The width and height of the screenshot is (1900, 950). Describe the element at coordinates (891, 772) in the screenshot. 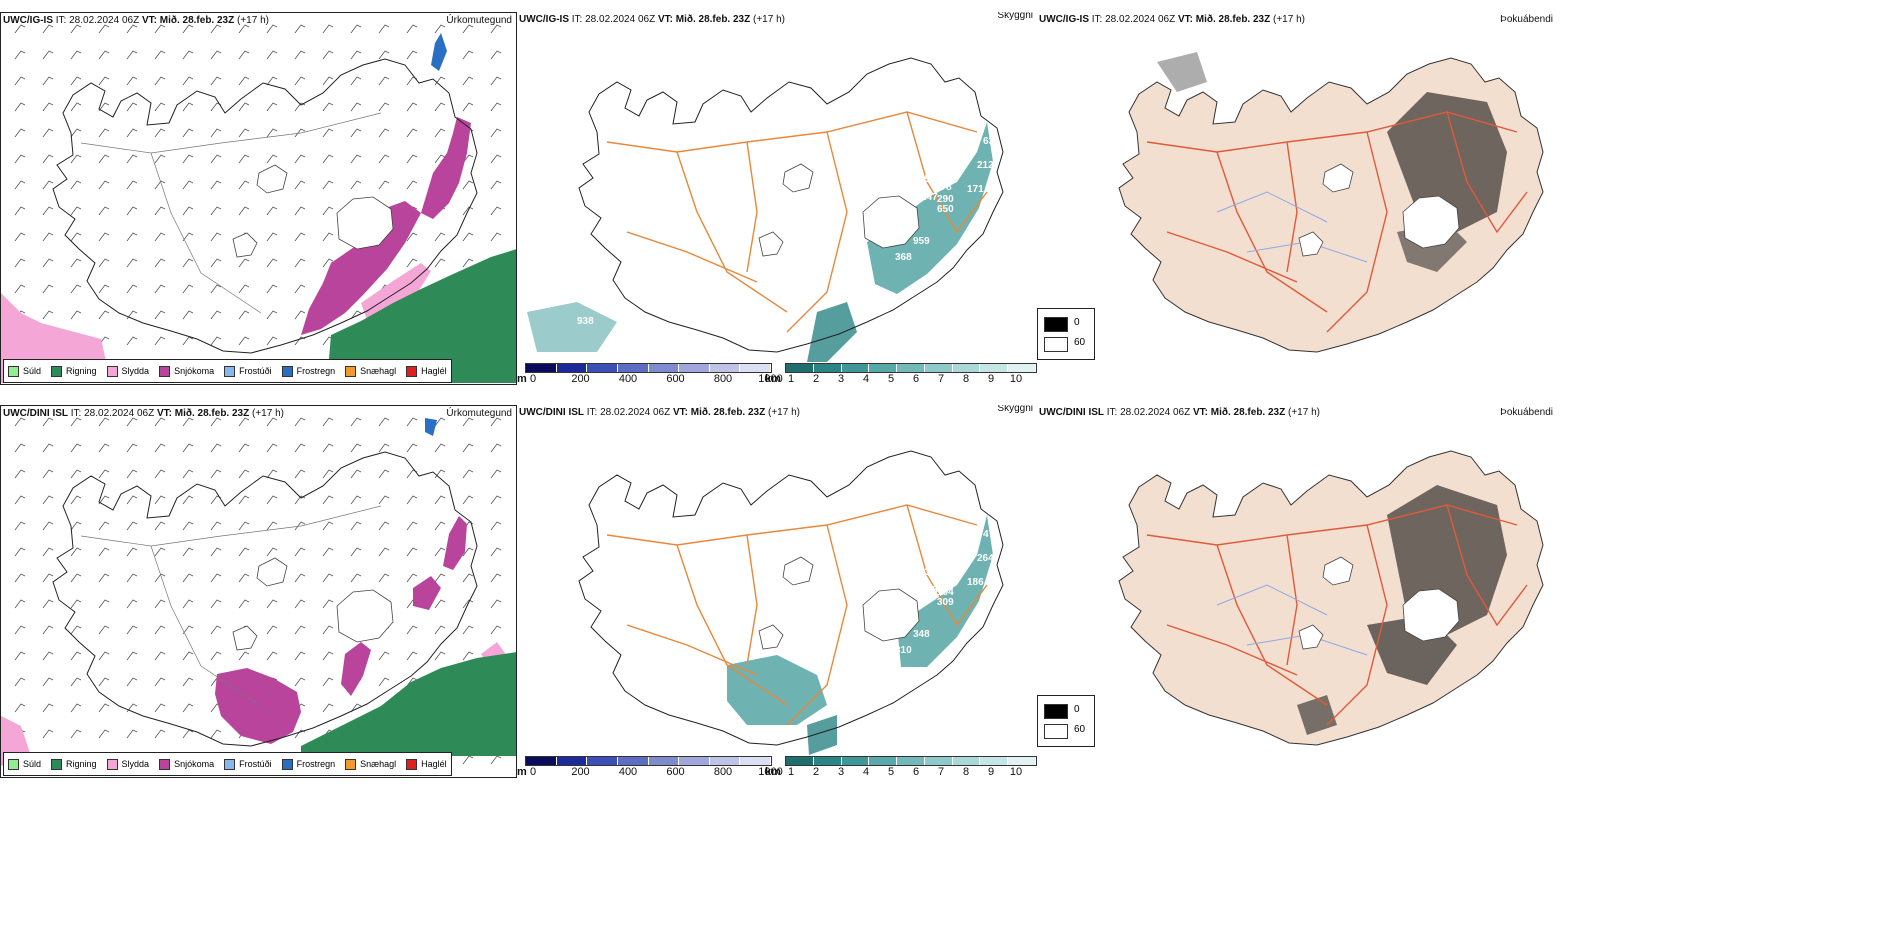

I see `colorbar-tick: 5` at that location.